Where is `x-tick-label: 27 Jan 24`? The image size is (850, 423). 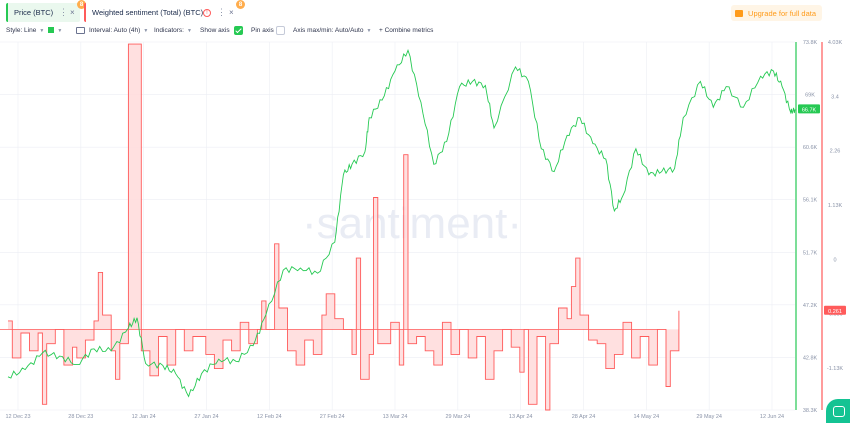
x-tick-label: 27 Jan 24 is located at coordinates (206, 417).